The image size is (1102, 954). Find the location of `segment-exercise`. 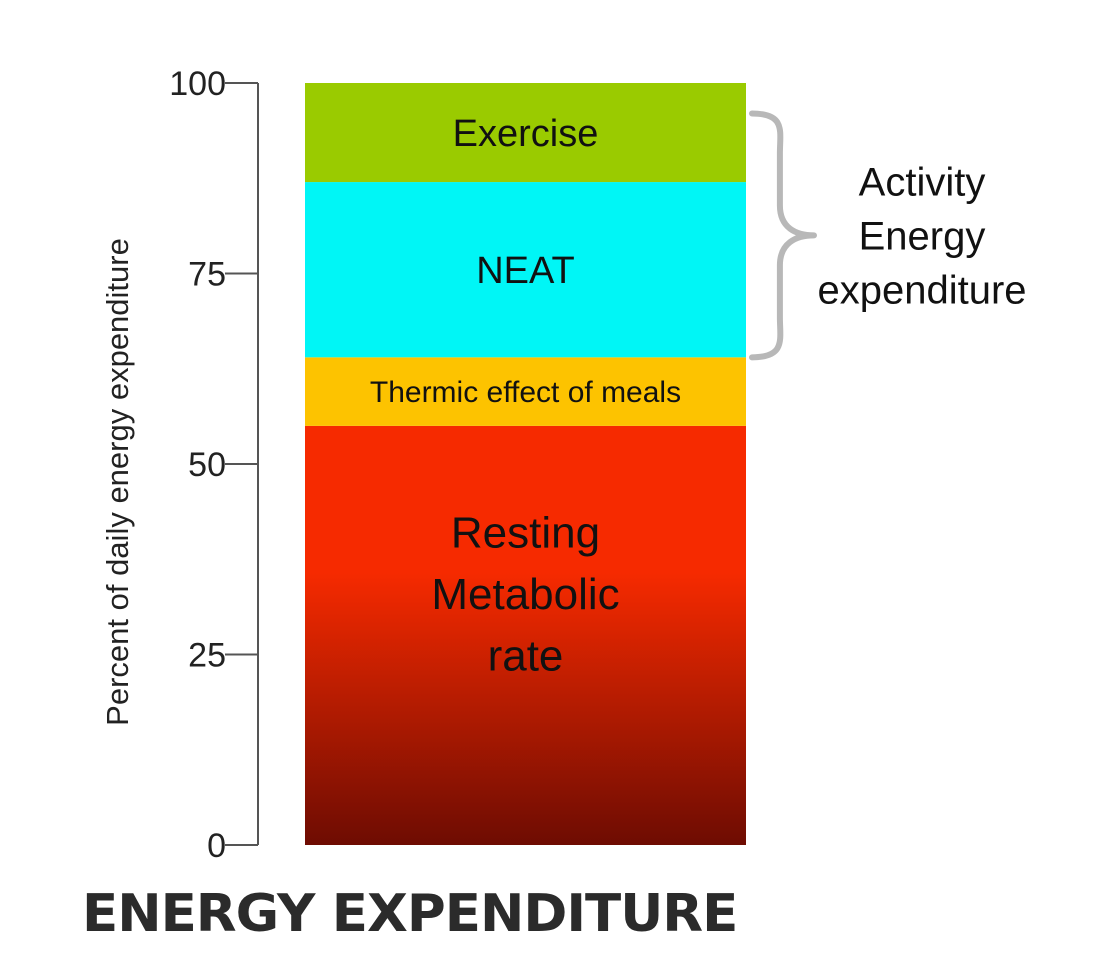

segment-exercise is located at coordinates (525, 133).